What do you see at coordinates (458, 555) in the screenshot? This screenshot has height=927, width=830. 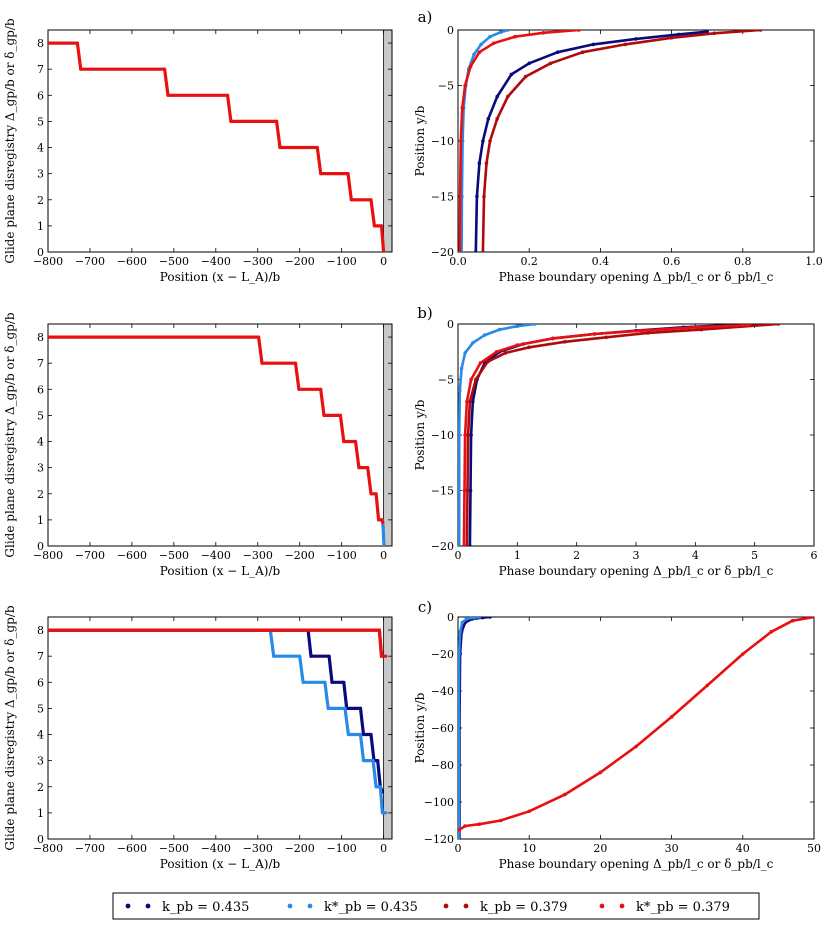 I see `x-tick-label: 0` at bounding box center [458, 555].